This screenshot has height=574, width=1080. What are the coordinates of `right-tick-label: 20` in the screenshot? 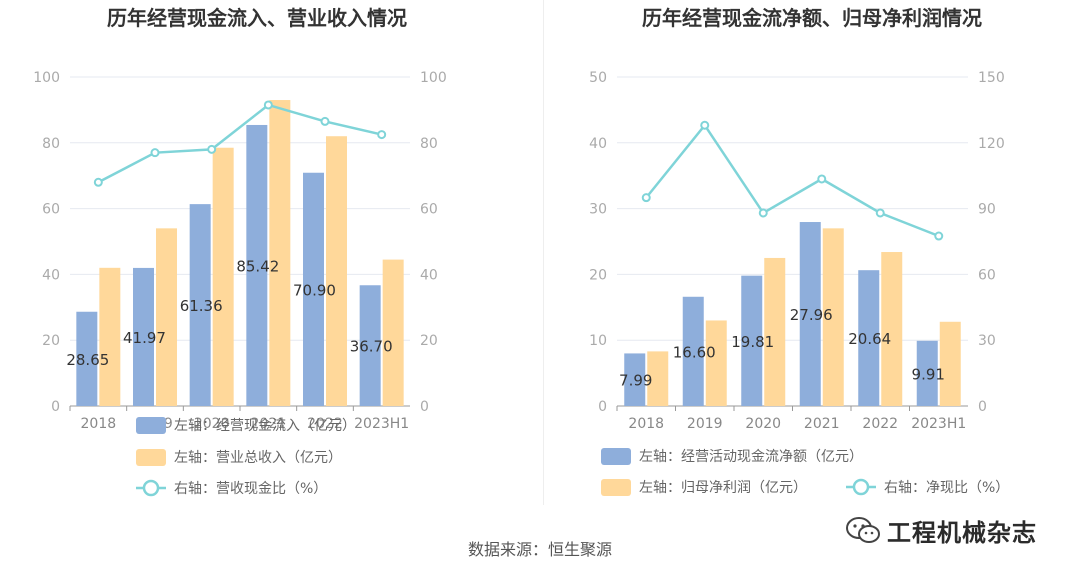 It's located at (429, 341).